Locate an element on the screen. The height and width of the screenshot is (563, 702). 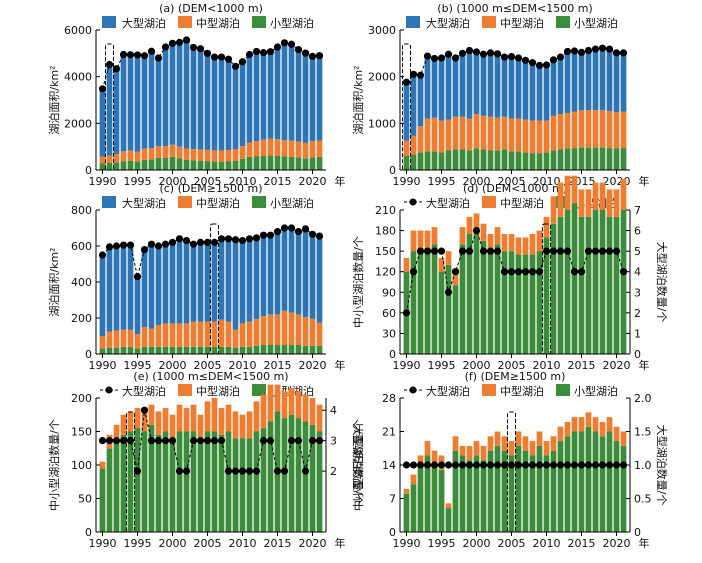
line-point-2006 is located at coordinates (518, 272).